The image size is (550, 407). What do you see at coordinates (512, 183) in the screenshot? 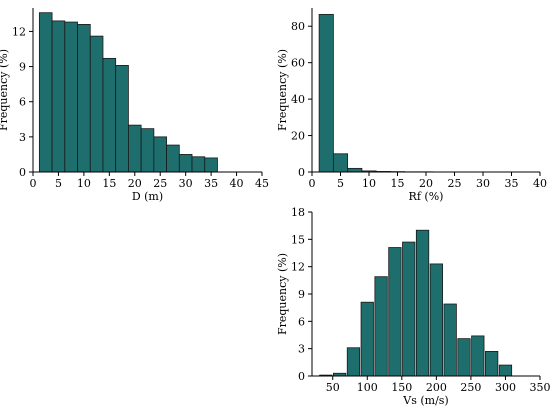
I see `rf-hist-x-tick-label-7: 35` at bounding box center [512, 183].